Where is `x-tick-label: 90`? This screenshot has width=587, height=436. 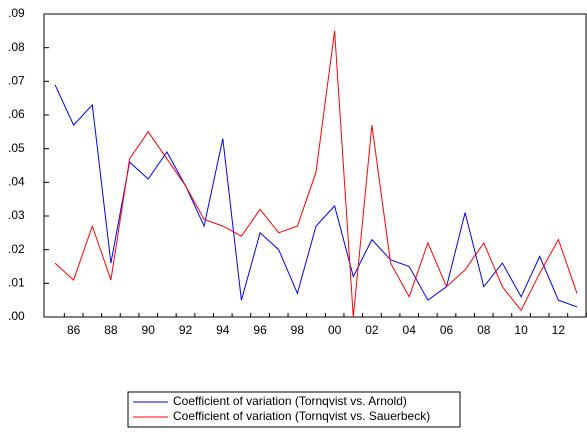 x-tick-label: 90 is located at coordinates (149, 330).